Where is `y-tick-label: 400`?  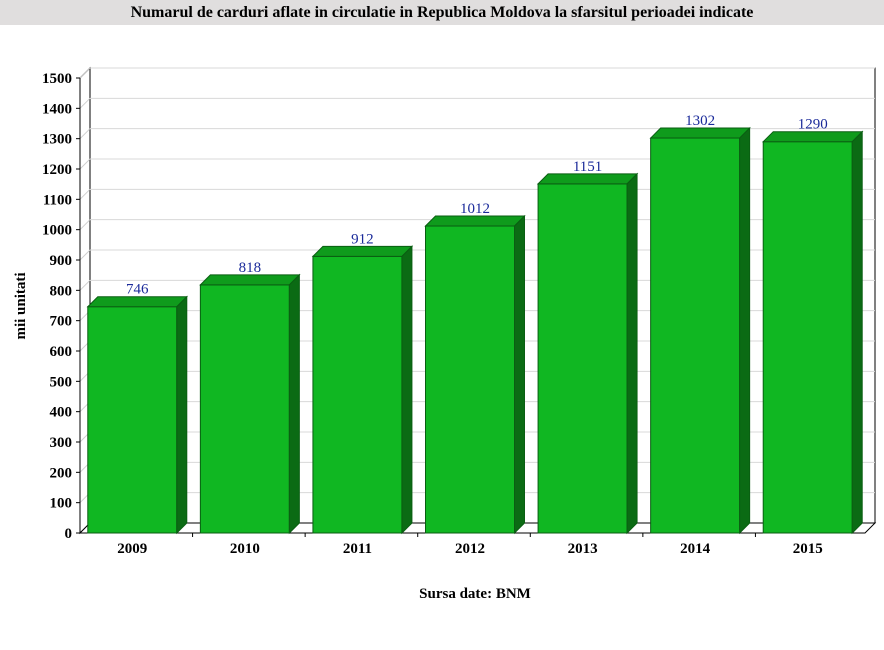
y-tick-label: 400 is located at coordinates (61, 413).